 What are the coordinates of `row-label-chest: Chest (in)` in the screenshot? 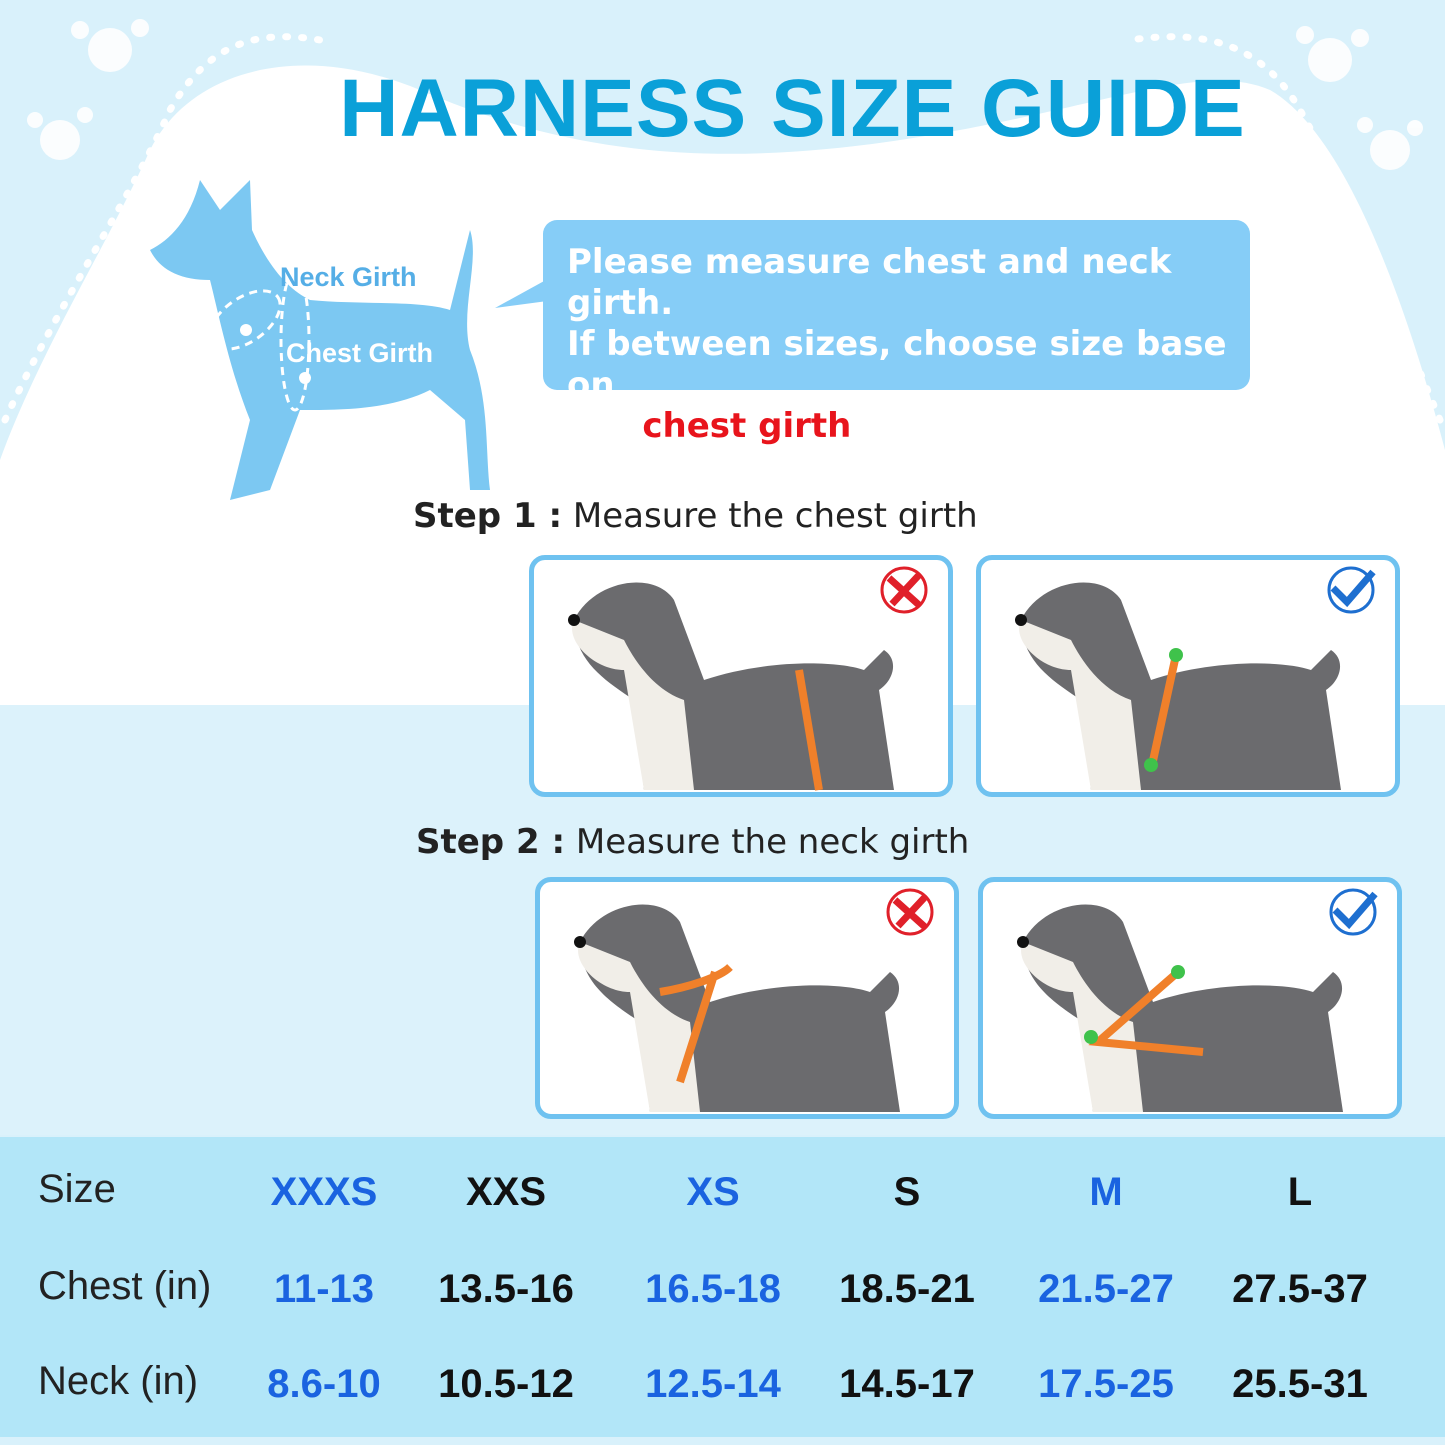 It's located at (125, 1286).